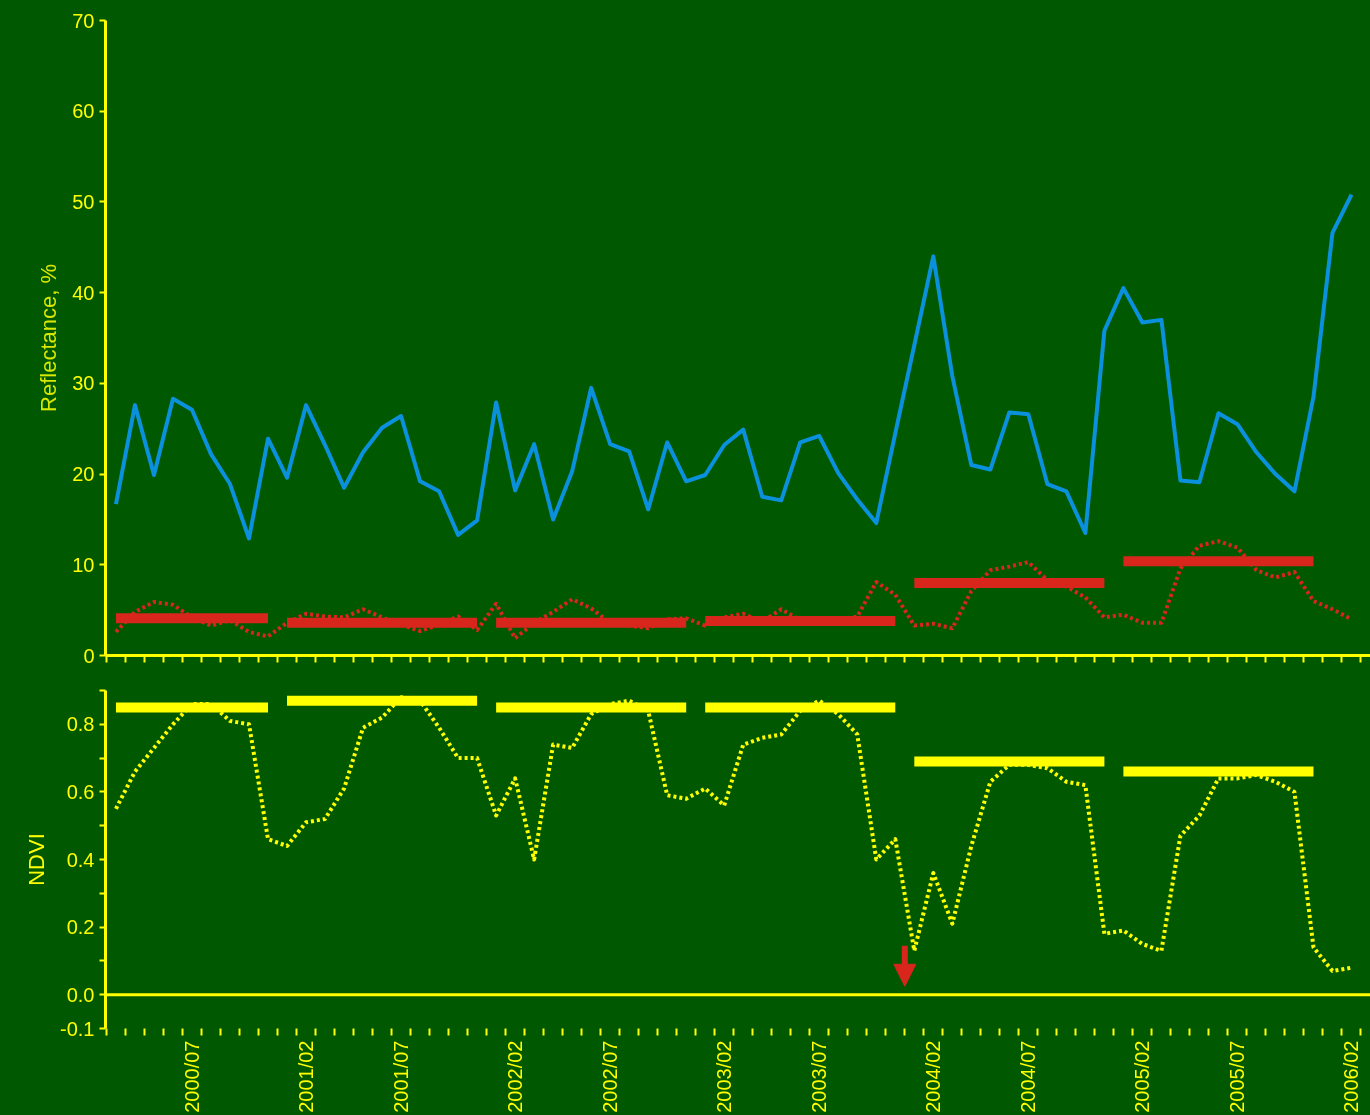 The image size is (1370, 1115). What do you see at coordinates (80, 724) in the screenshot?
I see `y-tick-label: 0.8` at bounding box center [80, 724].